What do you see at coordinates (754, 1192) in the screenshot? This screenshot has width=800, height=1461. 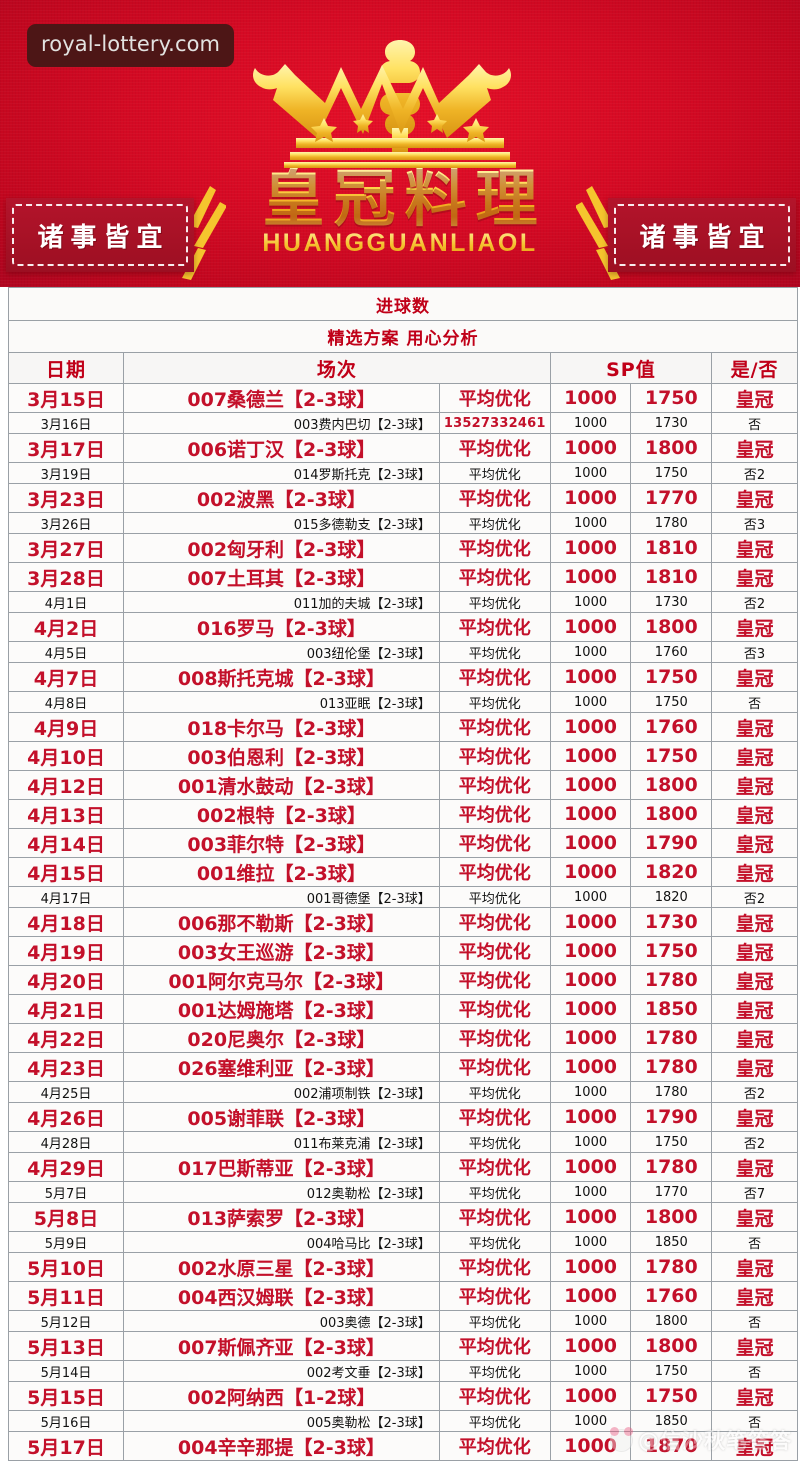 I see `cell-result: 否7` at bounding box center [754, 1192].